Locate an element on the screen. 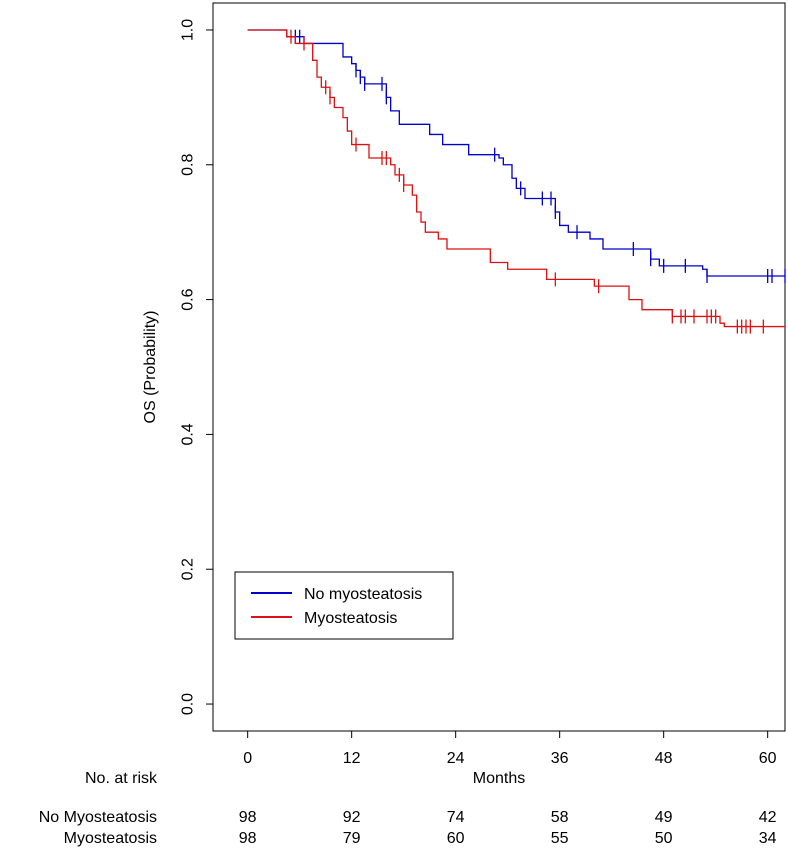 This screenshot has height=849, width=788. x-axis-label: Months is located at coordinates (499, 778).